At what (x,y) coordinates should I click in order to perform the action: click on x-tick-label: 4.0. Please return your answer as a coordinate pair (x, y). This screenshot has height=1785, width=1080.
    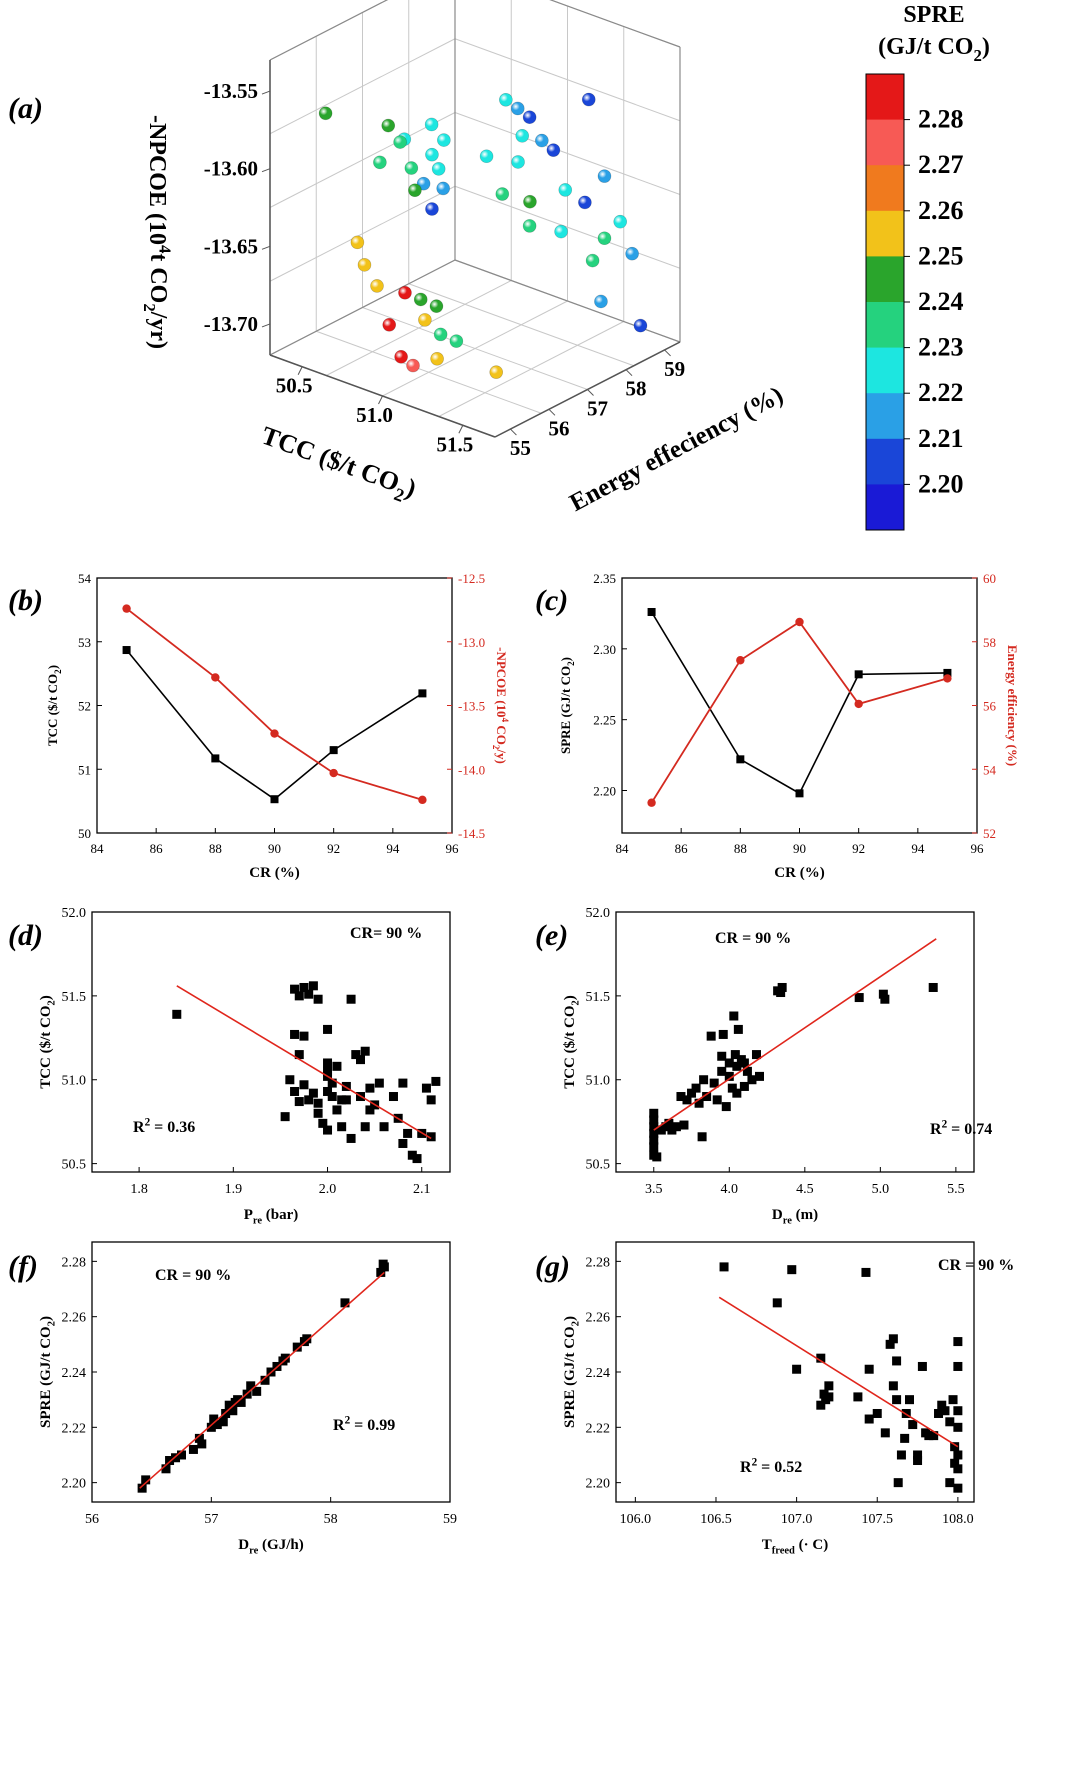
    Looking at the image, I should click on (730, 1189).